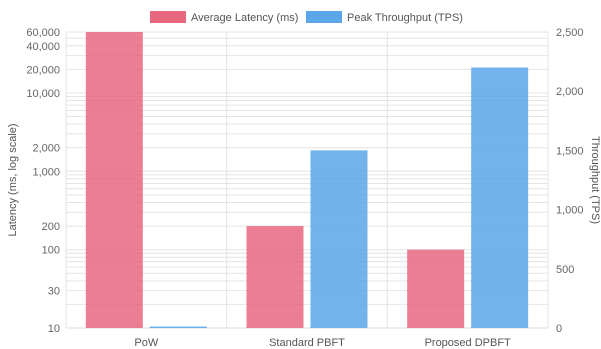 This screenshot has height=349, width=601. Describe the element at coordinates (43, 70) in the screenshot. I see `left-tick-label: 20,000` at that location.